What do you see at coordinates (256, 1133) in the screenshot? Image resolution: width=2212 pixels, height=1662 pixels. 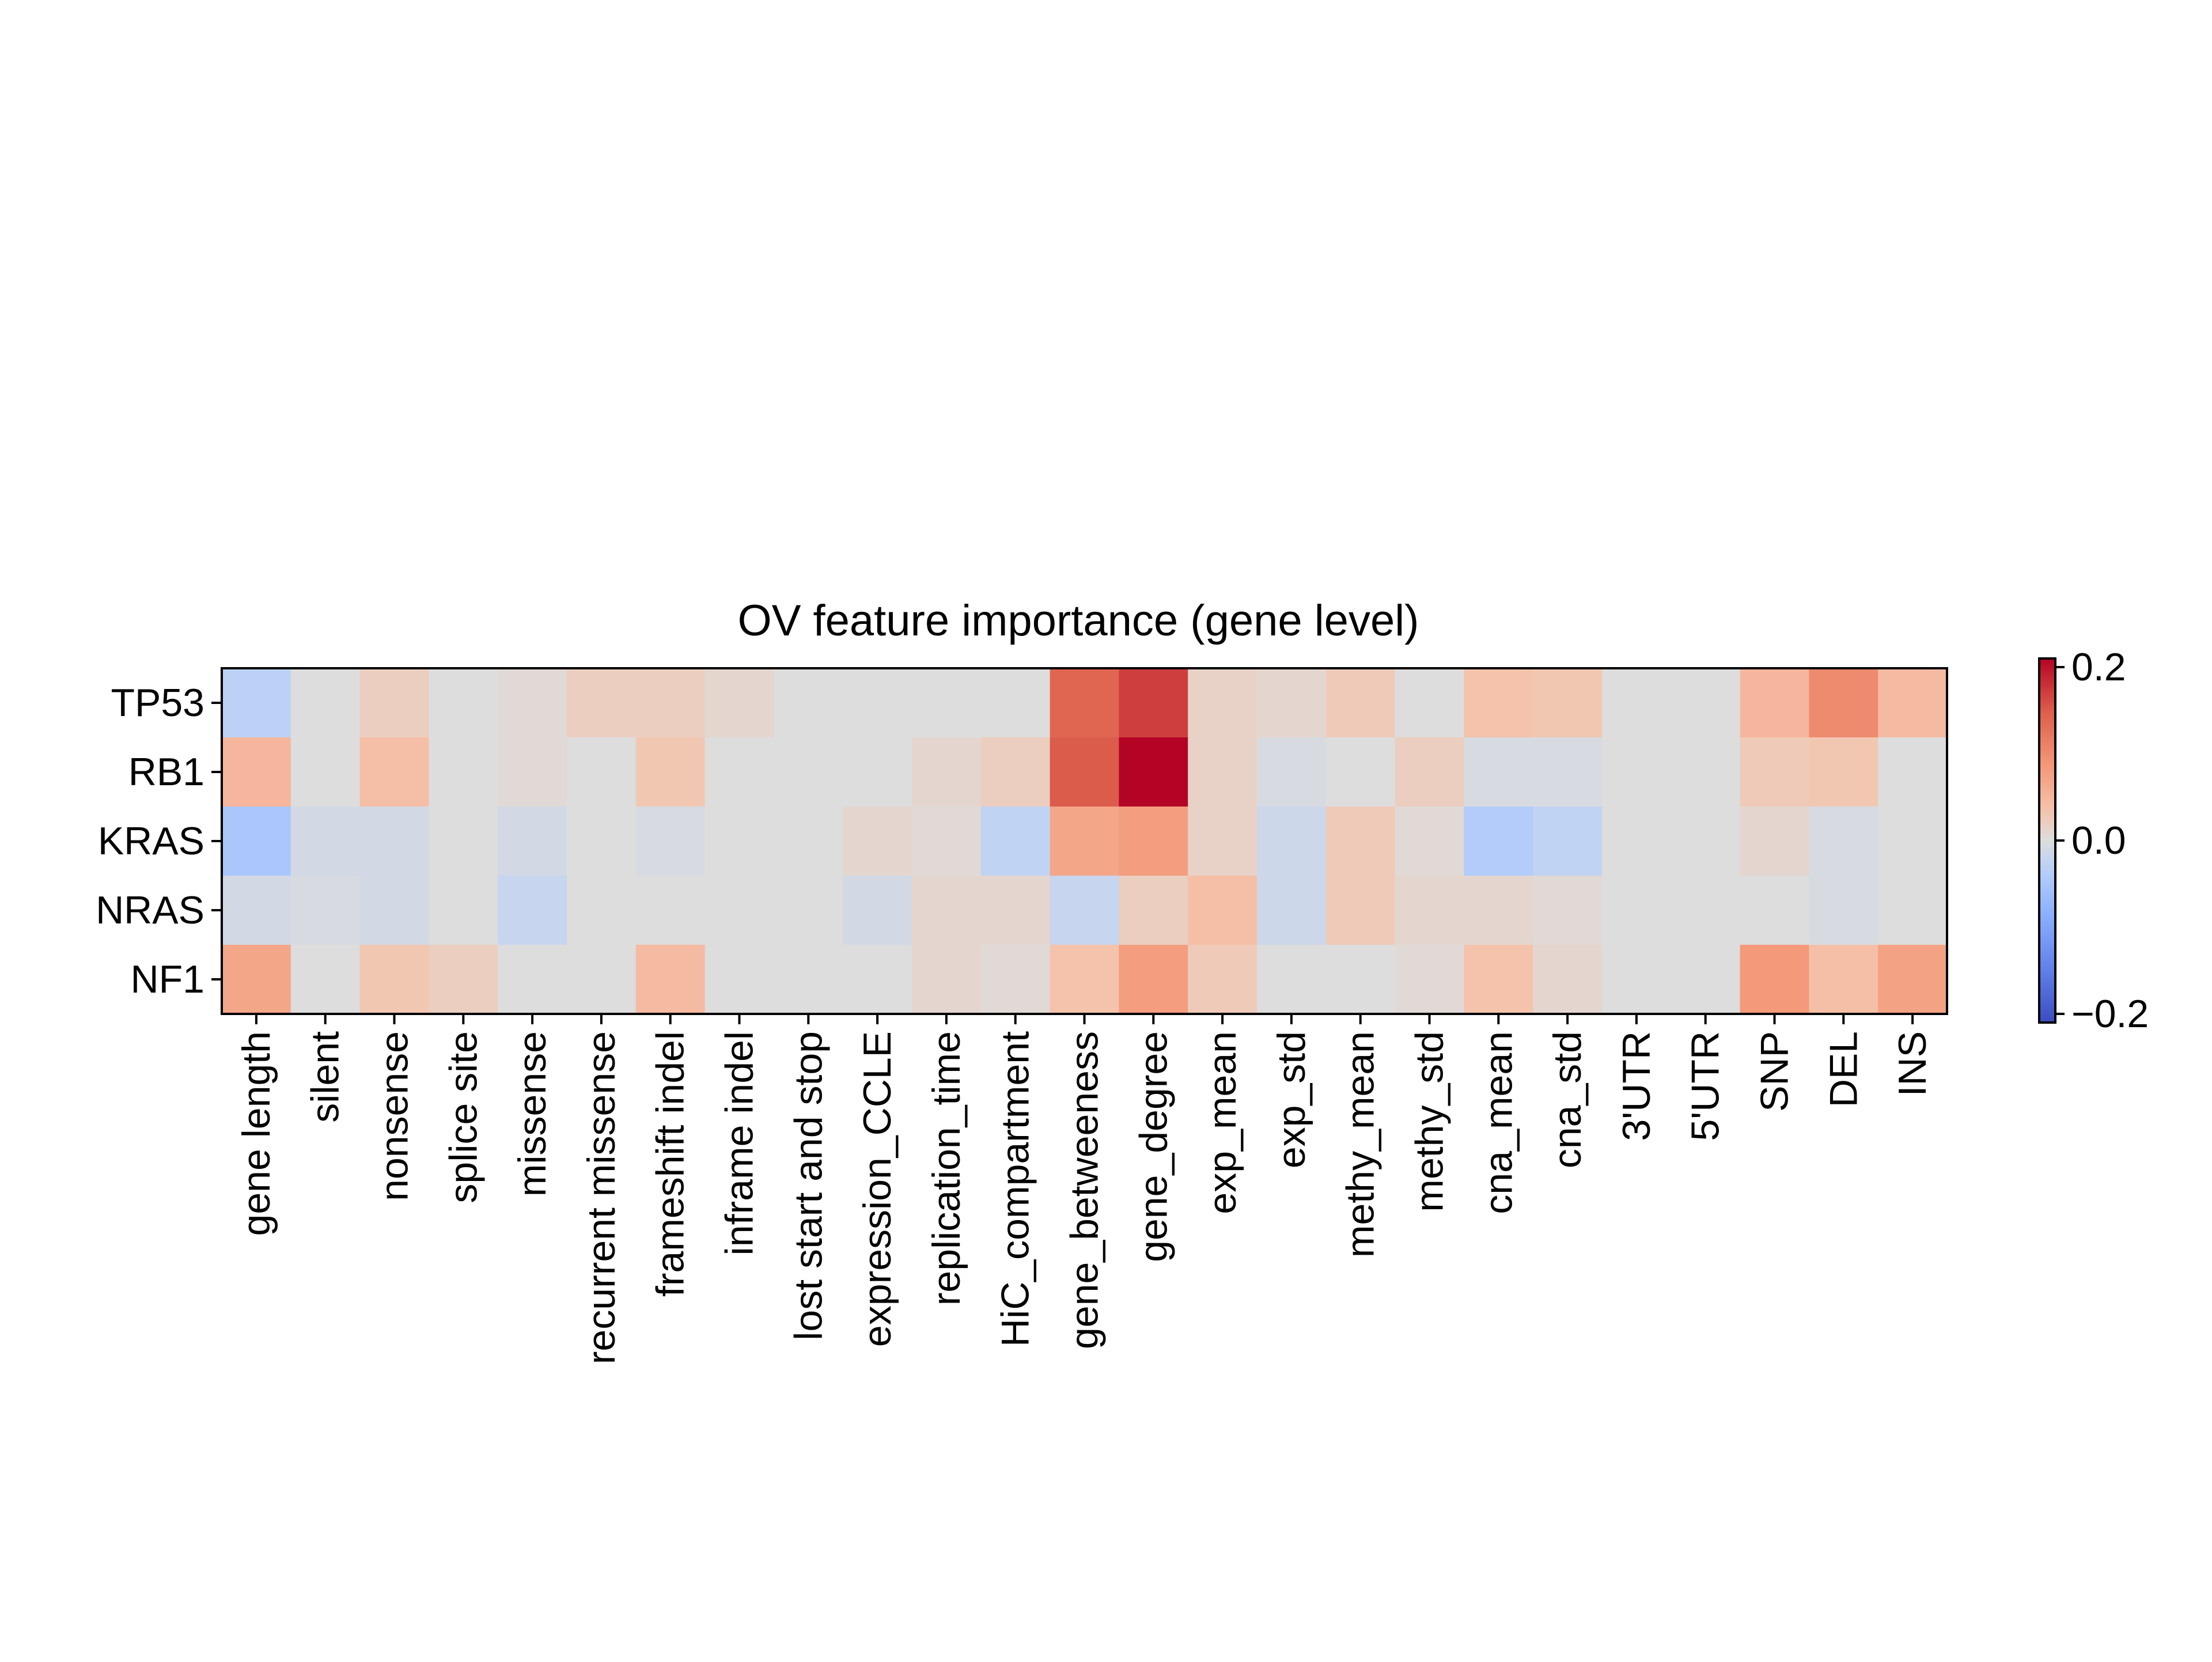 I see `column-label: gene length` at bounding box center [256, 1133].